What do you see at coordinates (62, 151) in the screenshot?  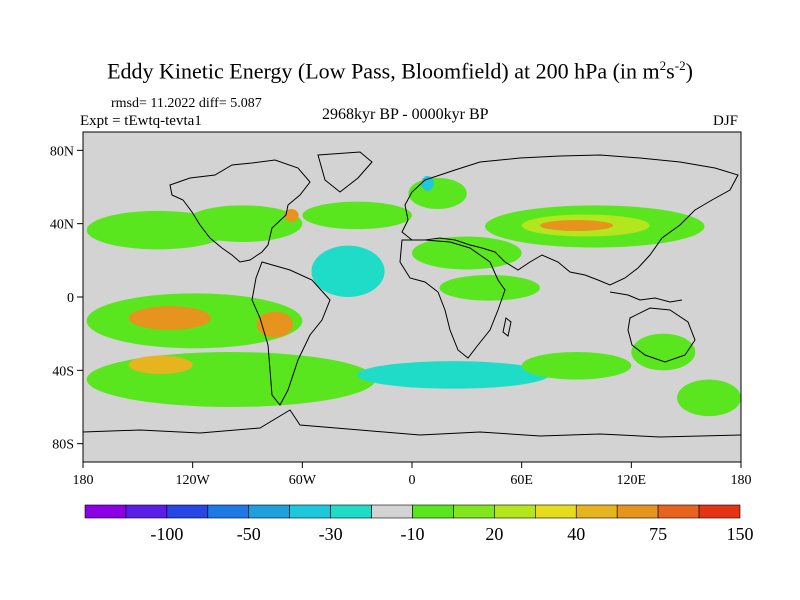 I see `y-tick-label-0: 80N` at bounding box center [62, 151].